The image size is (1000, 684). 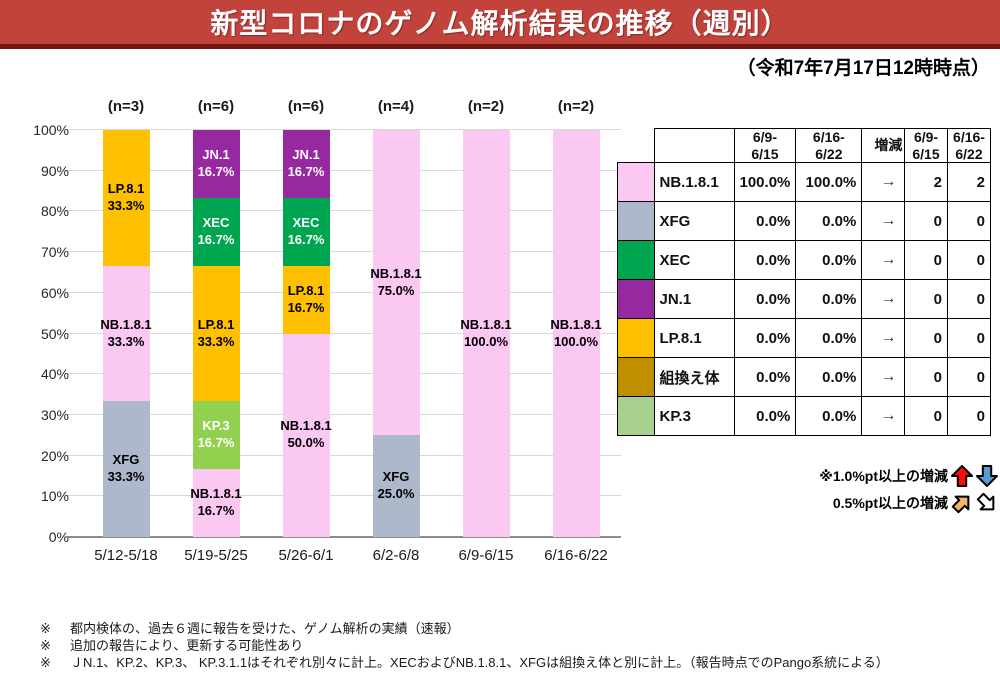 What do you see at coordinates (890, 502) in the screenshot?
I see `change-legend-text-2: 0.5%pt以上の増減` at bounding box center [890, 502].